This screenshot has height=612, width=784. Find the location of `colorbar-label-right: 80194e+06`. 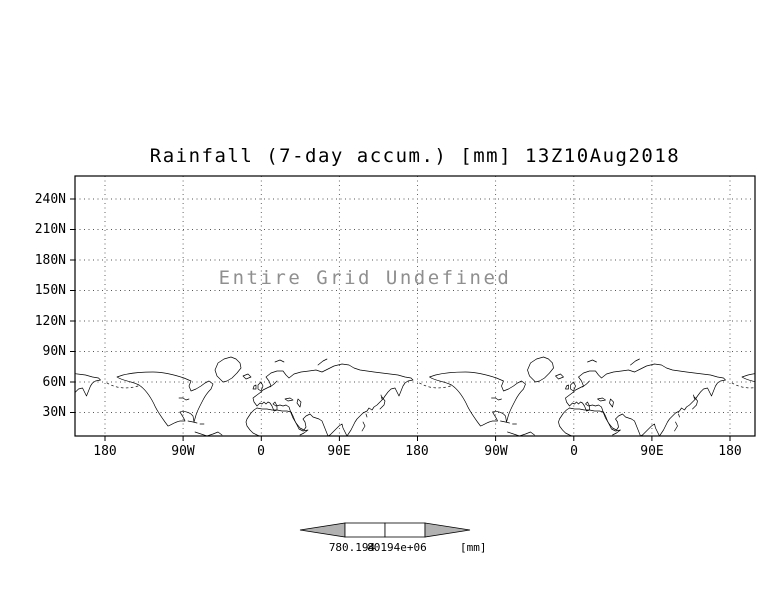

colorbar-label-right: 80194e+06 is located at coordinates (397, 547).